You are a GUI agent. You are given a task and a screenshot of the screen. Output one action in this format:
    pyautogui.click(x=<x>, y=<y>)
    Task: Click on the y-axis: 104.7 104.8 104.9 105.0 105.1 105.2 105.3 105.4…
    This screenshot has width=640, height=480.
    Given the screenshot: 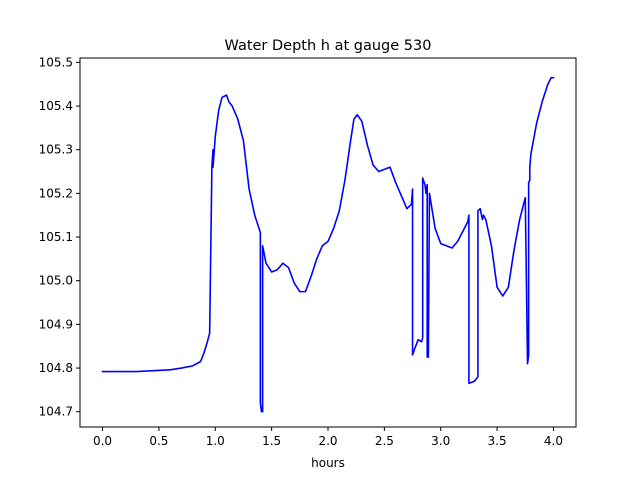 What is the action you would take?
    pyautogui.click(x=59, y=237)
    